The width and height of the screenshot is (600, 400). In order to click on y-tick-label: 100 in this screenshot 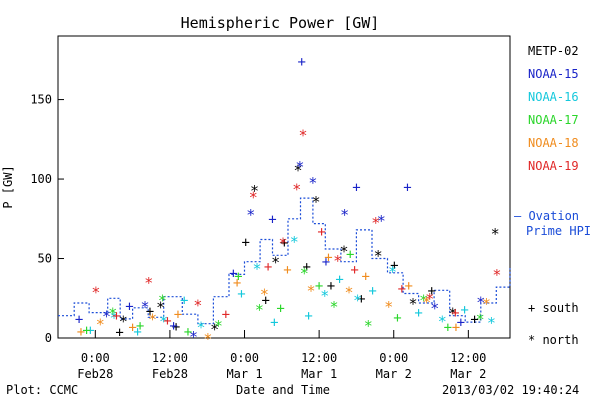, I will do `click(41, 179)`.